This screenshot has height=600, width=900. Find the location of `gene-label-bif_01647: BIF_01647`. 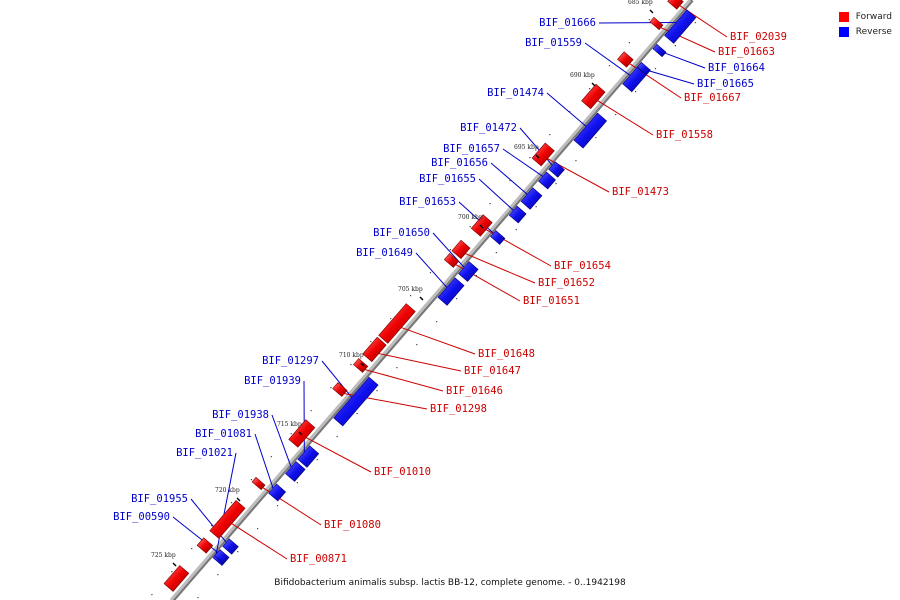

gene-label-bif_01647: BIF_01647 is located at coordinates (492, 371).